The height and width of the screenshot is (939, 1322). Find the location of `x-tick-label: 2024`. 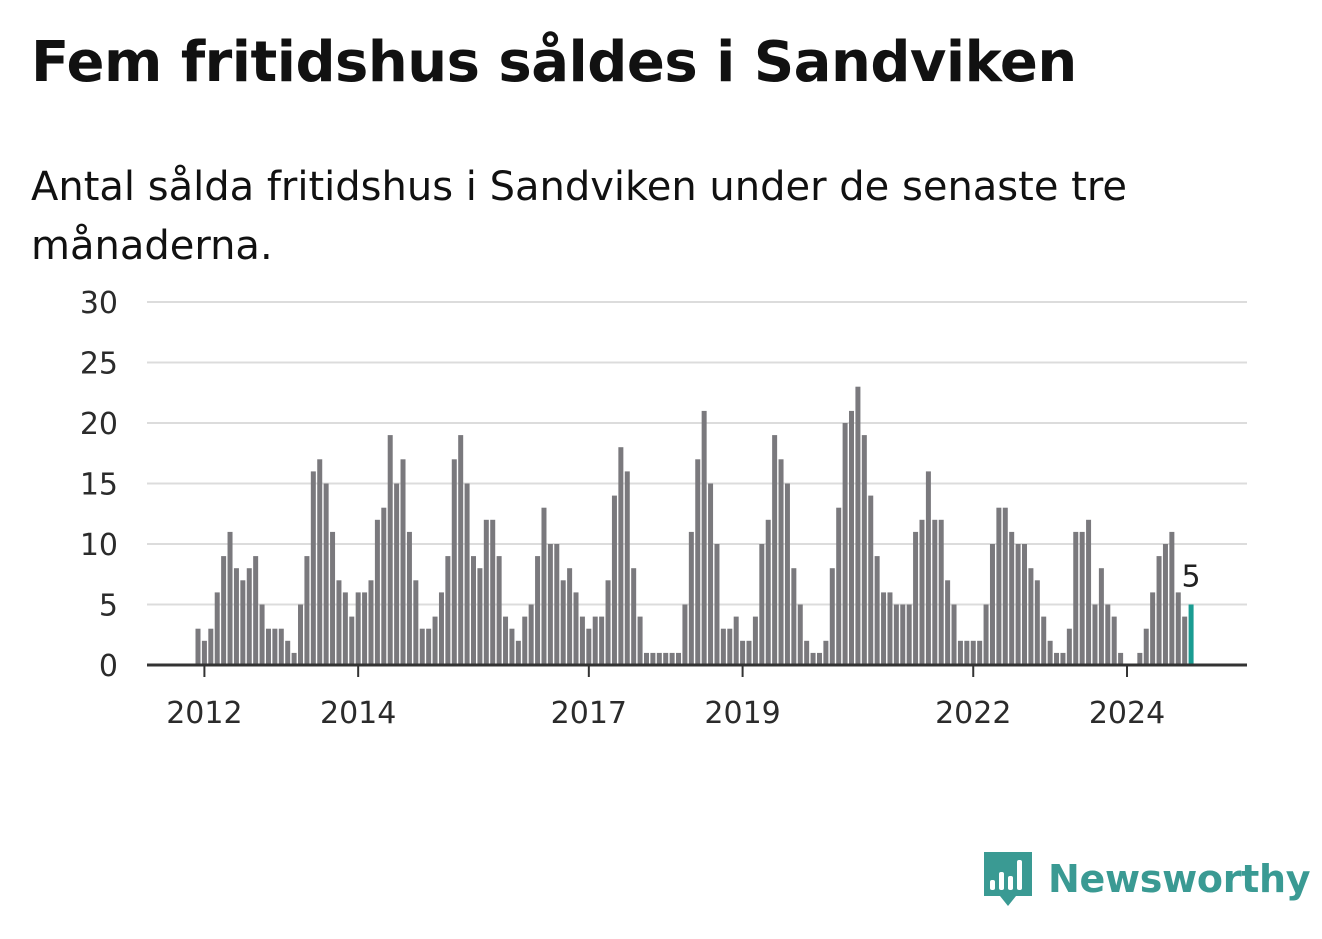

x-tick-label: 2024 is located at coordinates (1127, 713).